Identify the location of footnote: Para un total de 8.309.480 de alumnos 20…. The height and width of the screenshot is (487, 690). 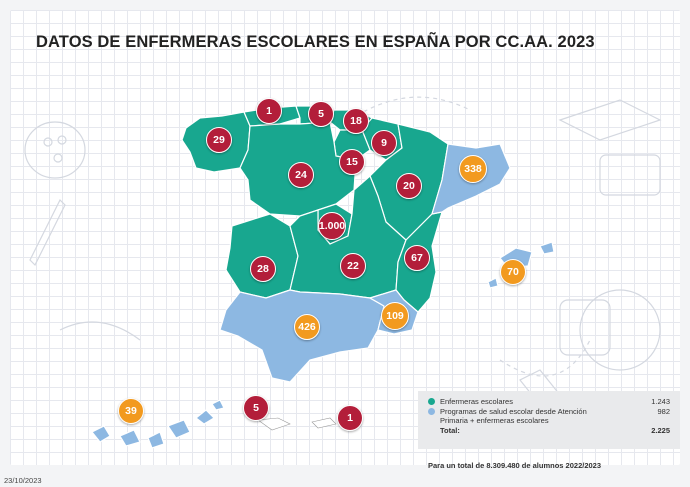
(515, 465).